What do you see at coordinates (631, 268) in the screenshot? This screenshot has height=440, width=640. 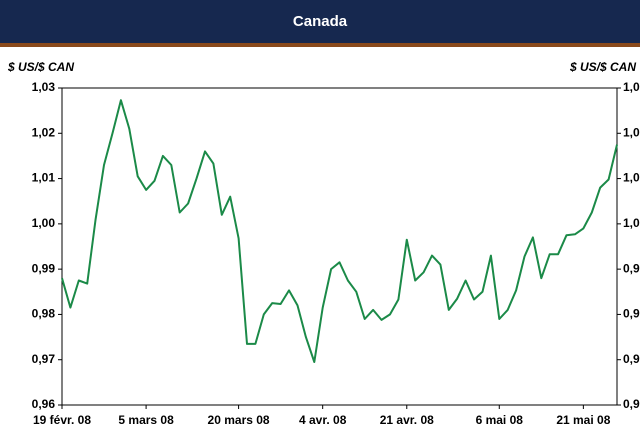 I see `y2-tick-label: 0,99` at bounding box center [631, 268].